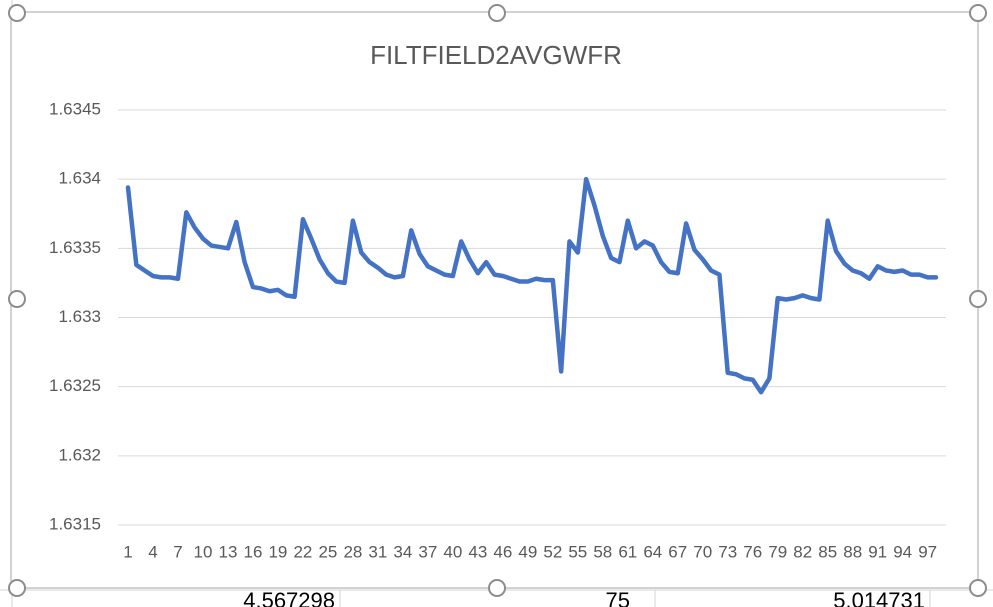 Image resolution: width=993 pixels, height=607 pixels. What do you see at coordinates (879, 597) in the screenshot?
I see `sheet-cell: 5.014731` at bounding box center [879, 597].